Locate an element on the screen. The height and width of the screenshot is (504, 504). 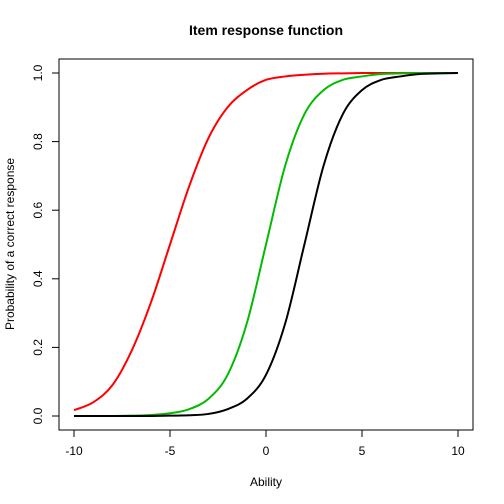
chart-title: Item response function is located at coordinates (266, 30).